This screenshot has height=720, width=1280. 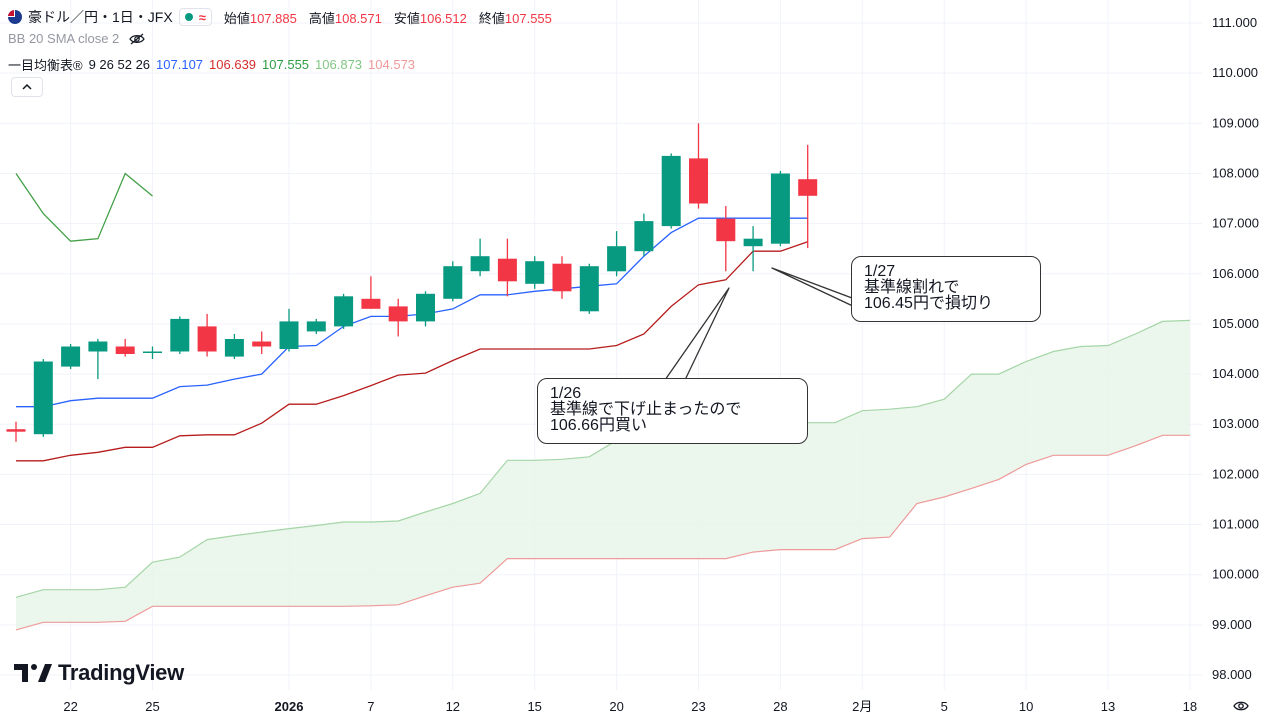 What do you see at coordinates (1235, 373) in the screenshot?
I see `y-tick-label: 104.000` at bounding box center [1235, 373].